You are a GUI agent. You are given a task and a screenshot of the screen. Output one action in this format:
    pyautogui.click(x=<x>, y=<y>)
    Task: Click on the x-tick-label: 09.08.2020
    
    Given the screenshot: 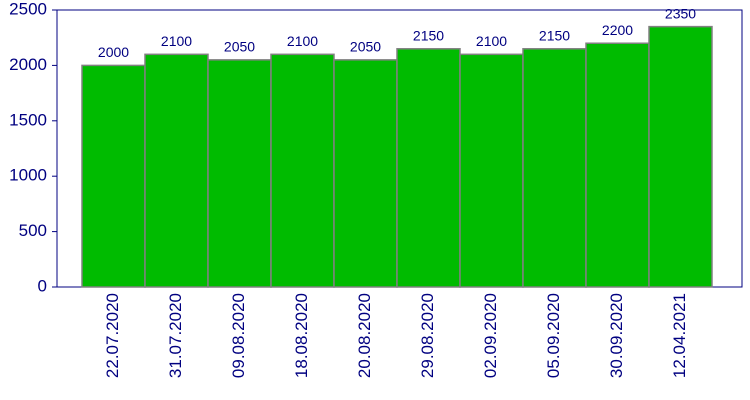 What is the action you would take?
    pyautogui.click(x=238, y=335)
    